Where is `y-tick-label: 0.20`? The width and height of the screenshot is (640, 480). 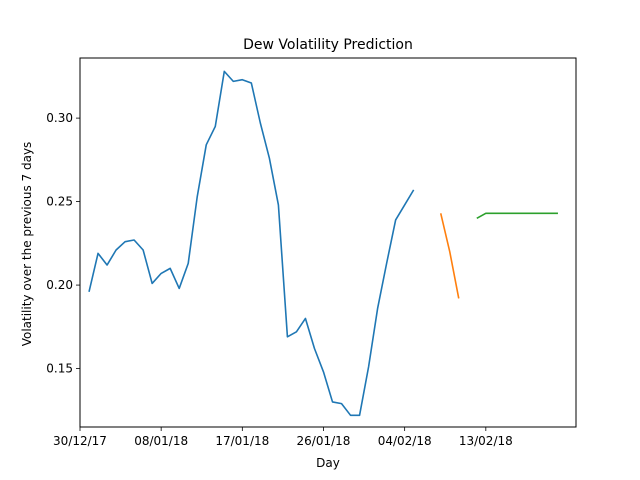
y-tick-label: 0.20 is located at coordinates (59, 285).